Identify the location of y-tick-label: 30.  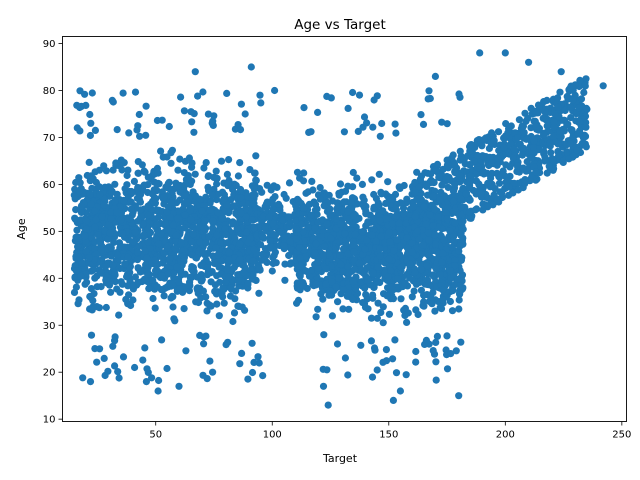
(49, 326).